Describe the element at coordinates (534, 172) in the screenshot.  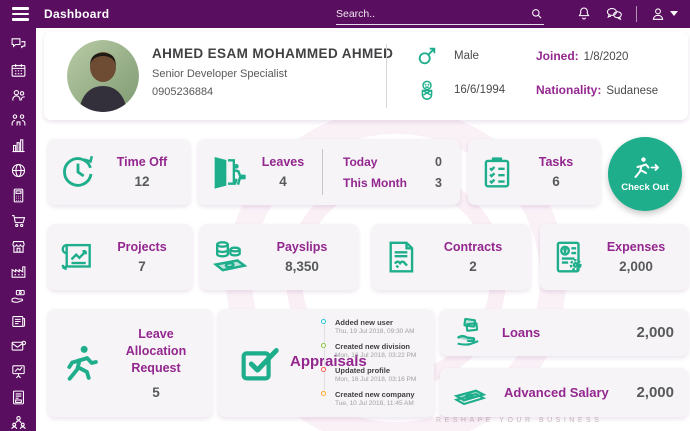
I see `tasks-card: Tasks 6` at that location.